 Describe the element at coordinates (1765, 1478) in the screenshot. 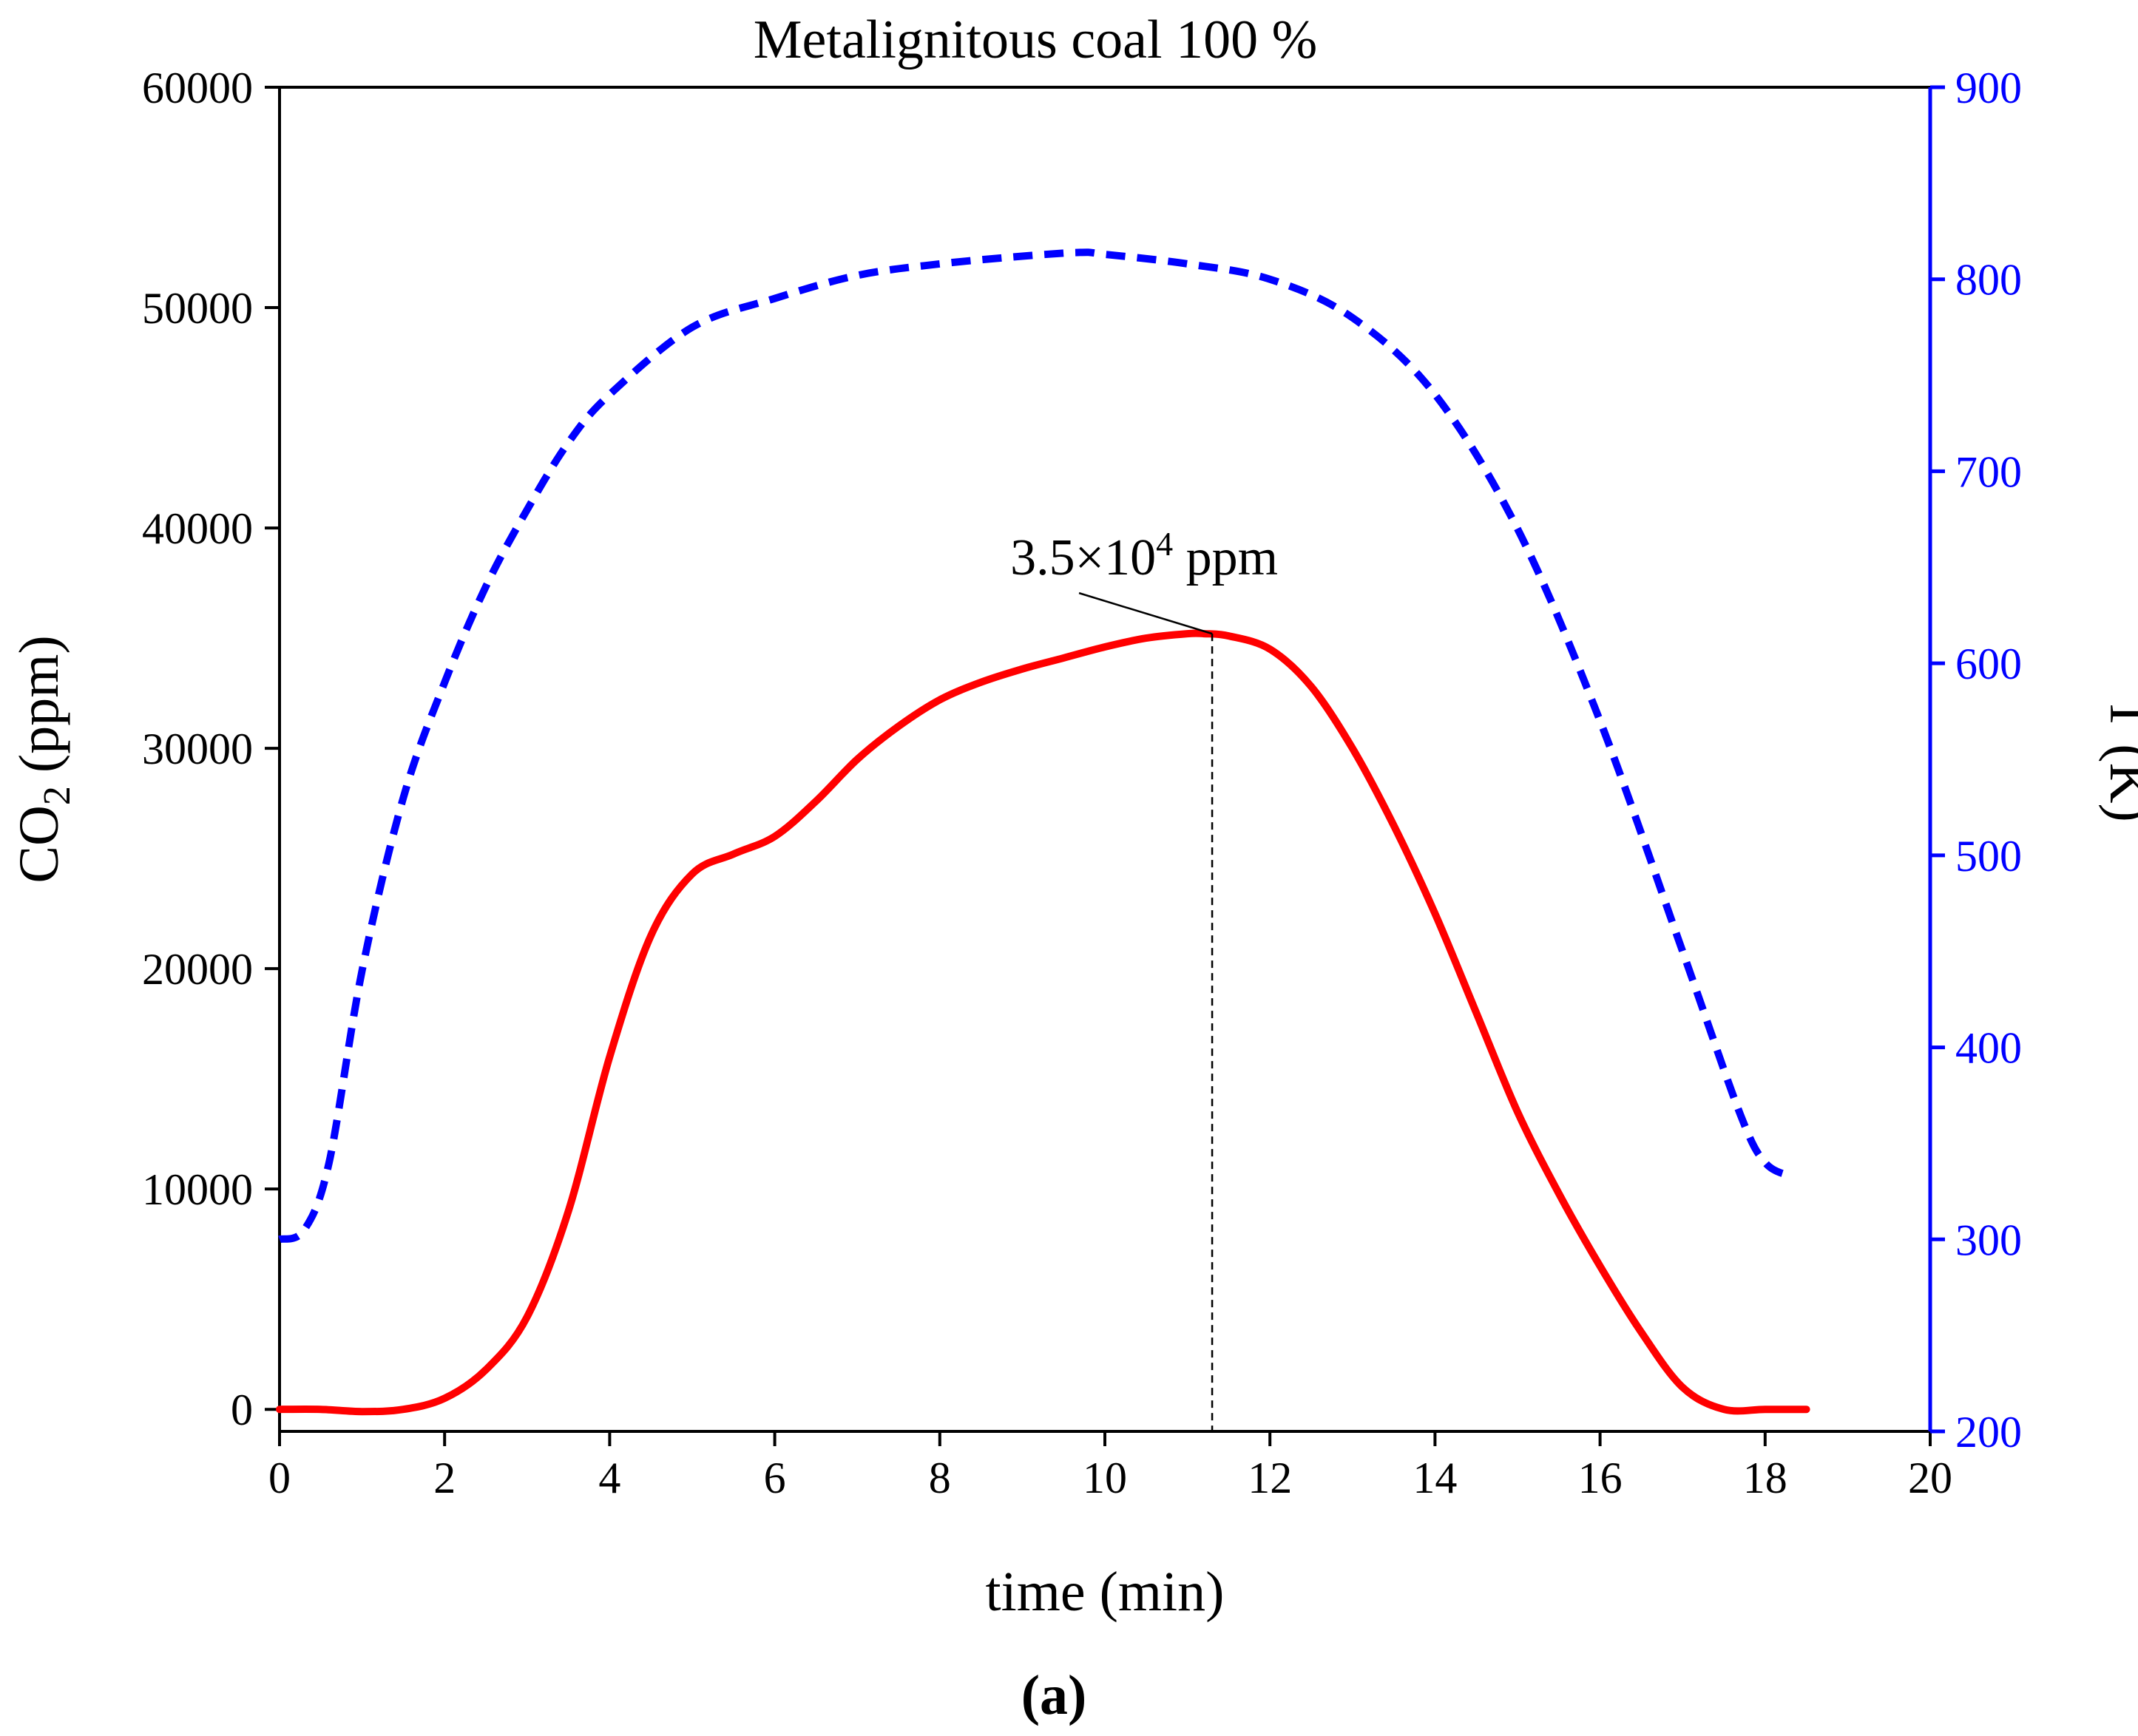

I see `x-tick-label: 18` at that location.